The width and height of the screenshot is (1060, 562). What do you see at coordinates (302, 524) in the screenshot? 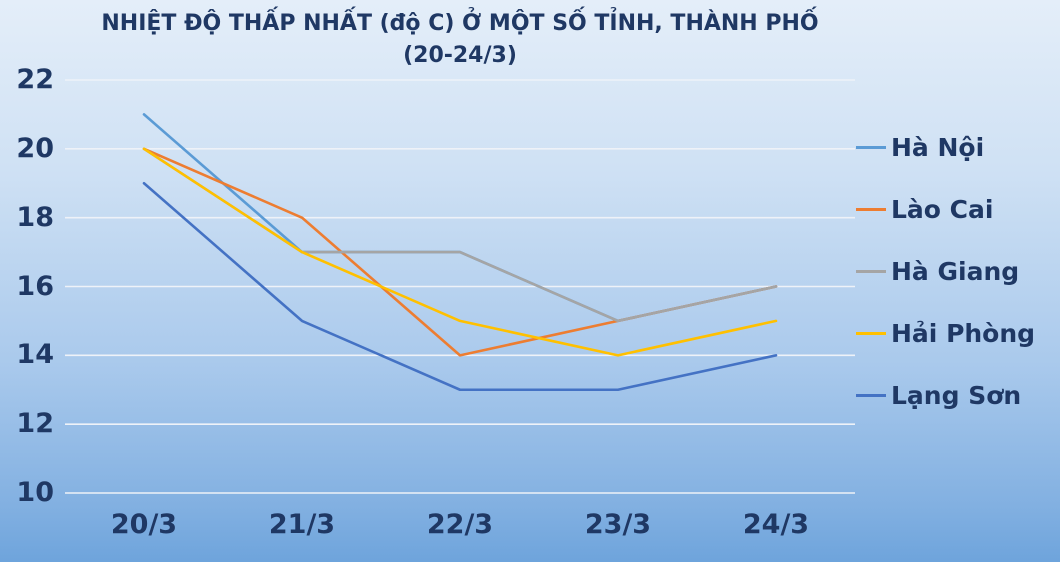
I see `x-tick-label: 21/3` at bounding box center [302, 524].